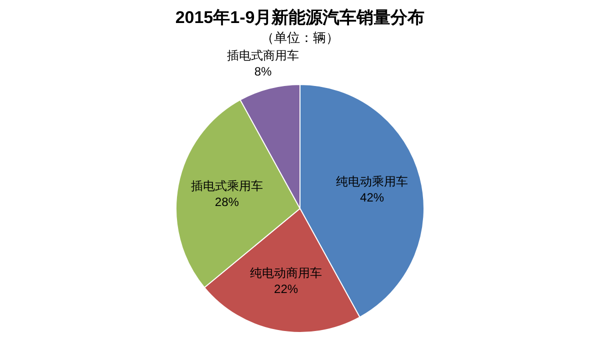 Image resolution: width=600 pixels, height=341 pixels. I want to click on data-label: 8%, so click(263, 71).